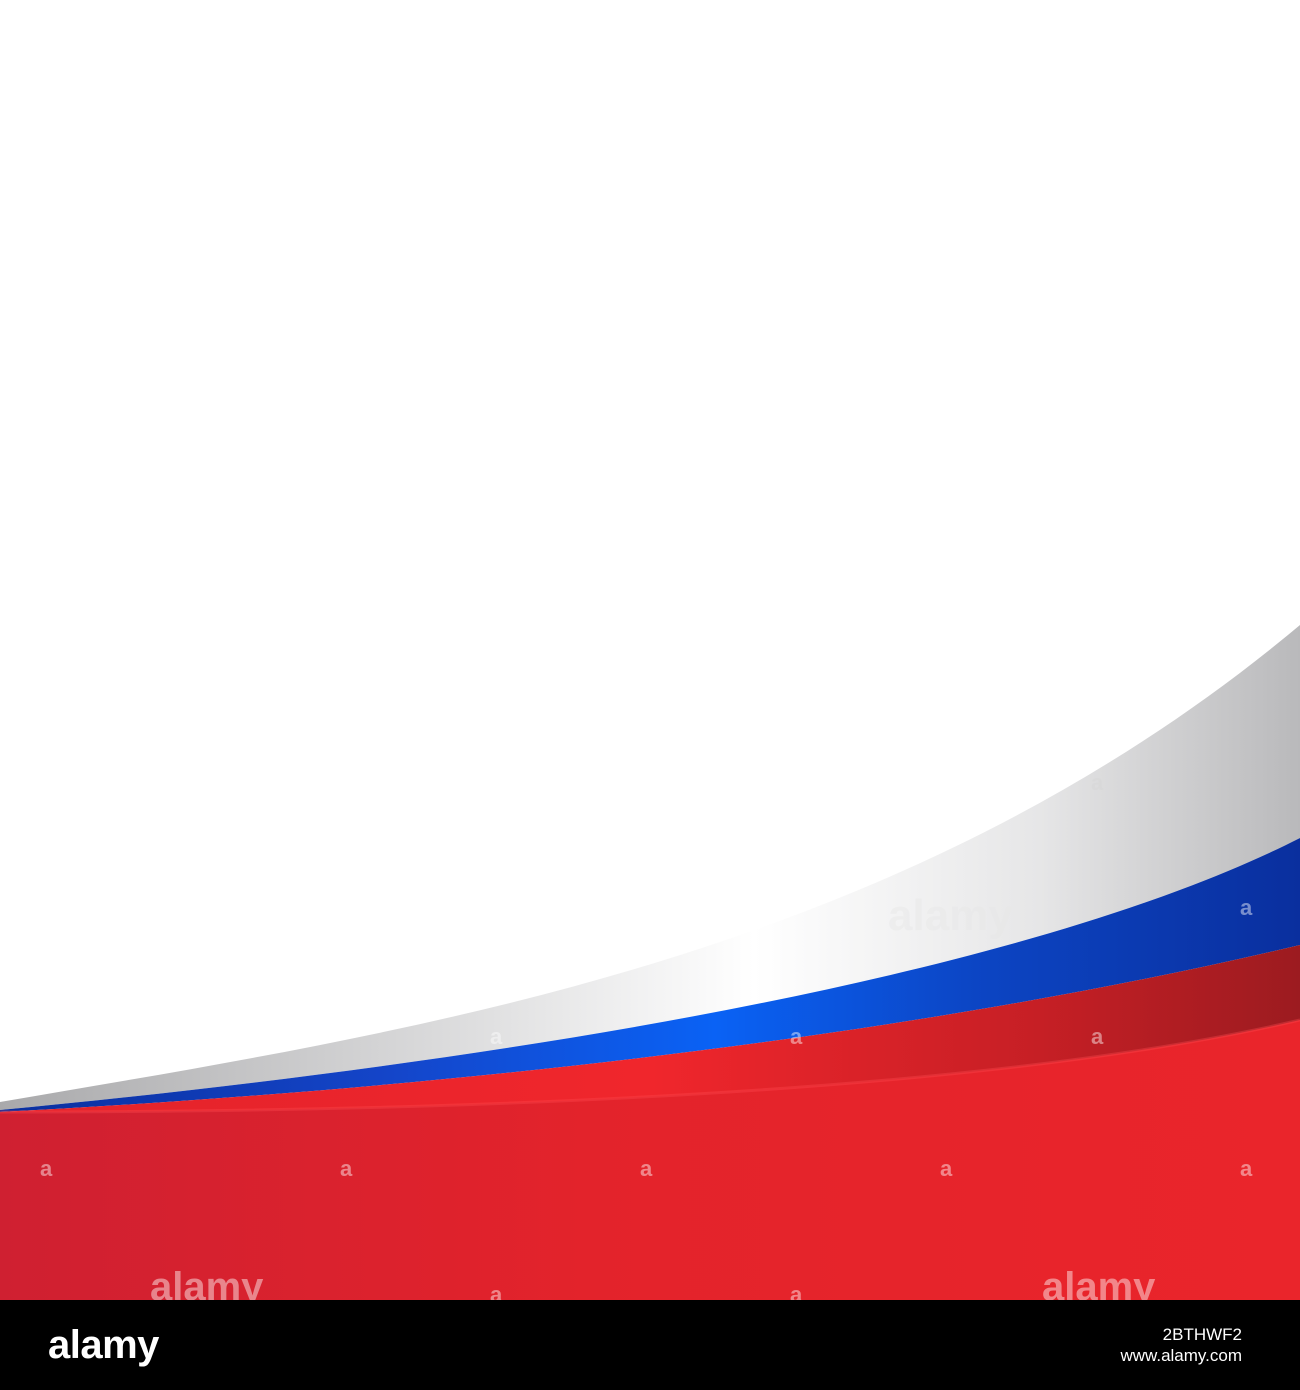 The width and height of the screenshot is (1300, 1390). Describe the element at coordinates (950, 915) in the screenshot. I see `watermark-center: alamy` at that location.